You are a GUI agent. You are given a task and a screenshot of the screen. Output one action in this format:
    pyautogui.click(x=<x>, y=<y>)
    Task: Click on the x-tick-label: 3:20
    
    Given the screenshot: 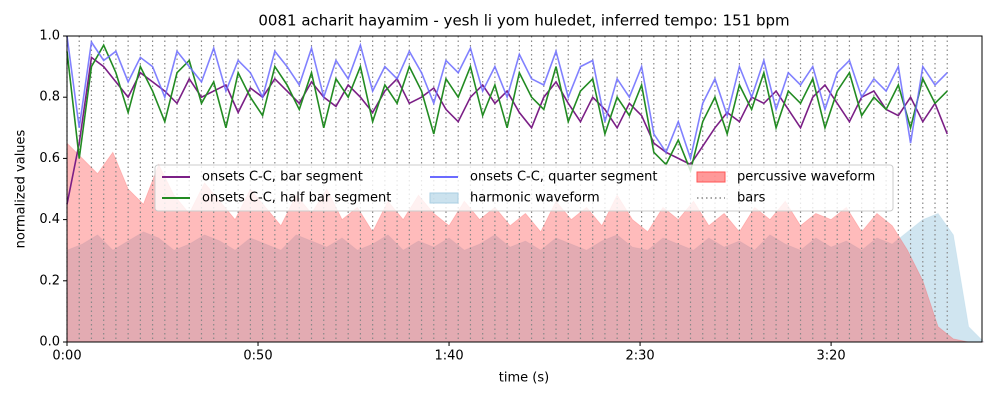 What is the action you would take?
    pyautogui.click(x=830, y=356)
    